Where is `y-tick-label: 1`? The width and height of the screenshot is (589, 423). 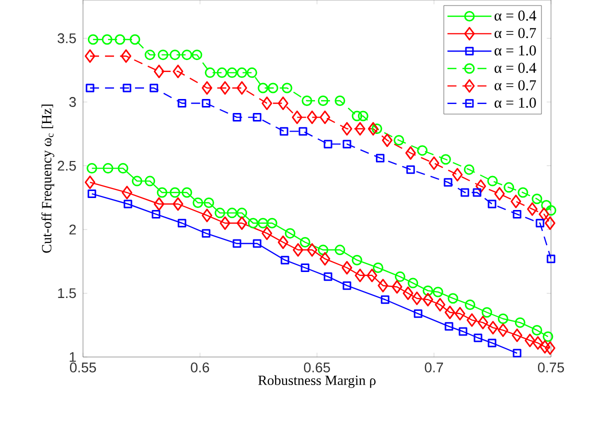
y-tick-label: 1 is located at coordinates (73, 357).